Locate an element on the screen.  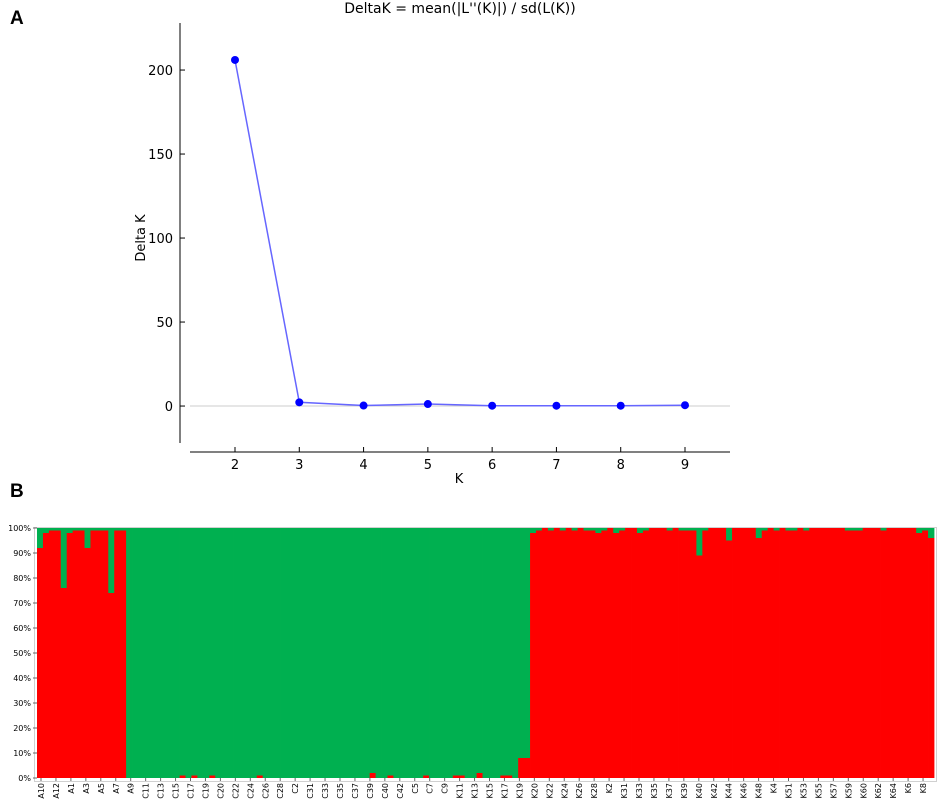
x-tick-label: K19 is located at coordinates (519, 790).